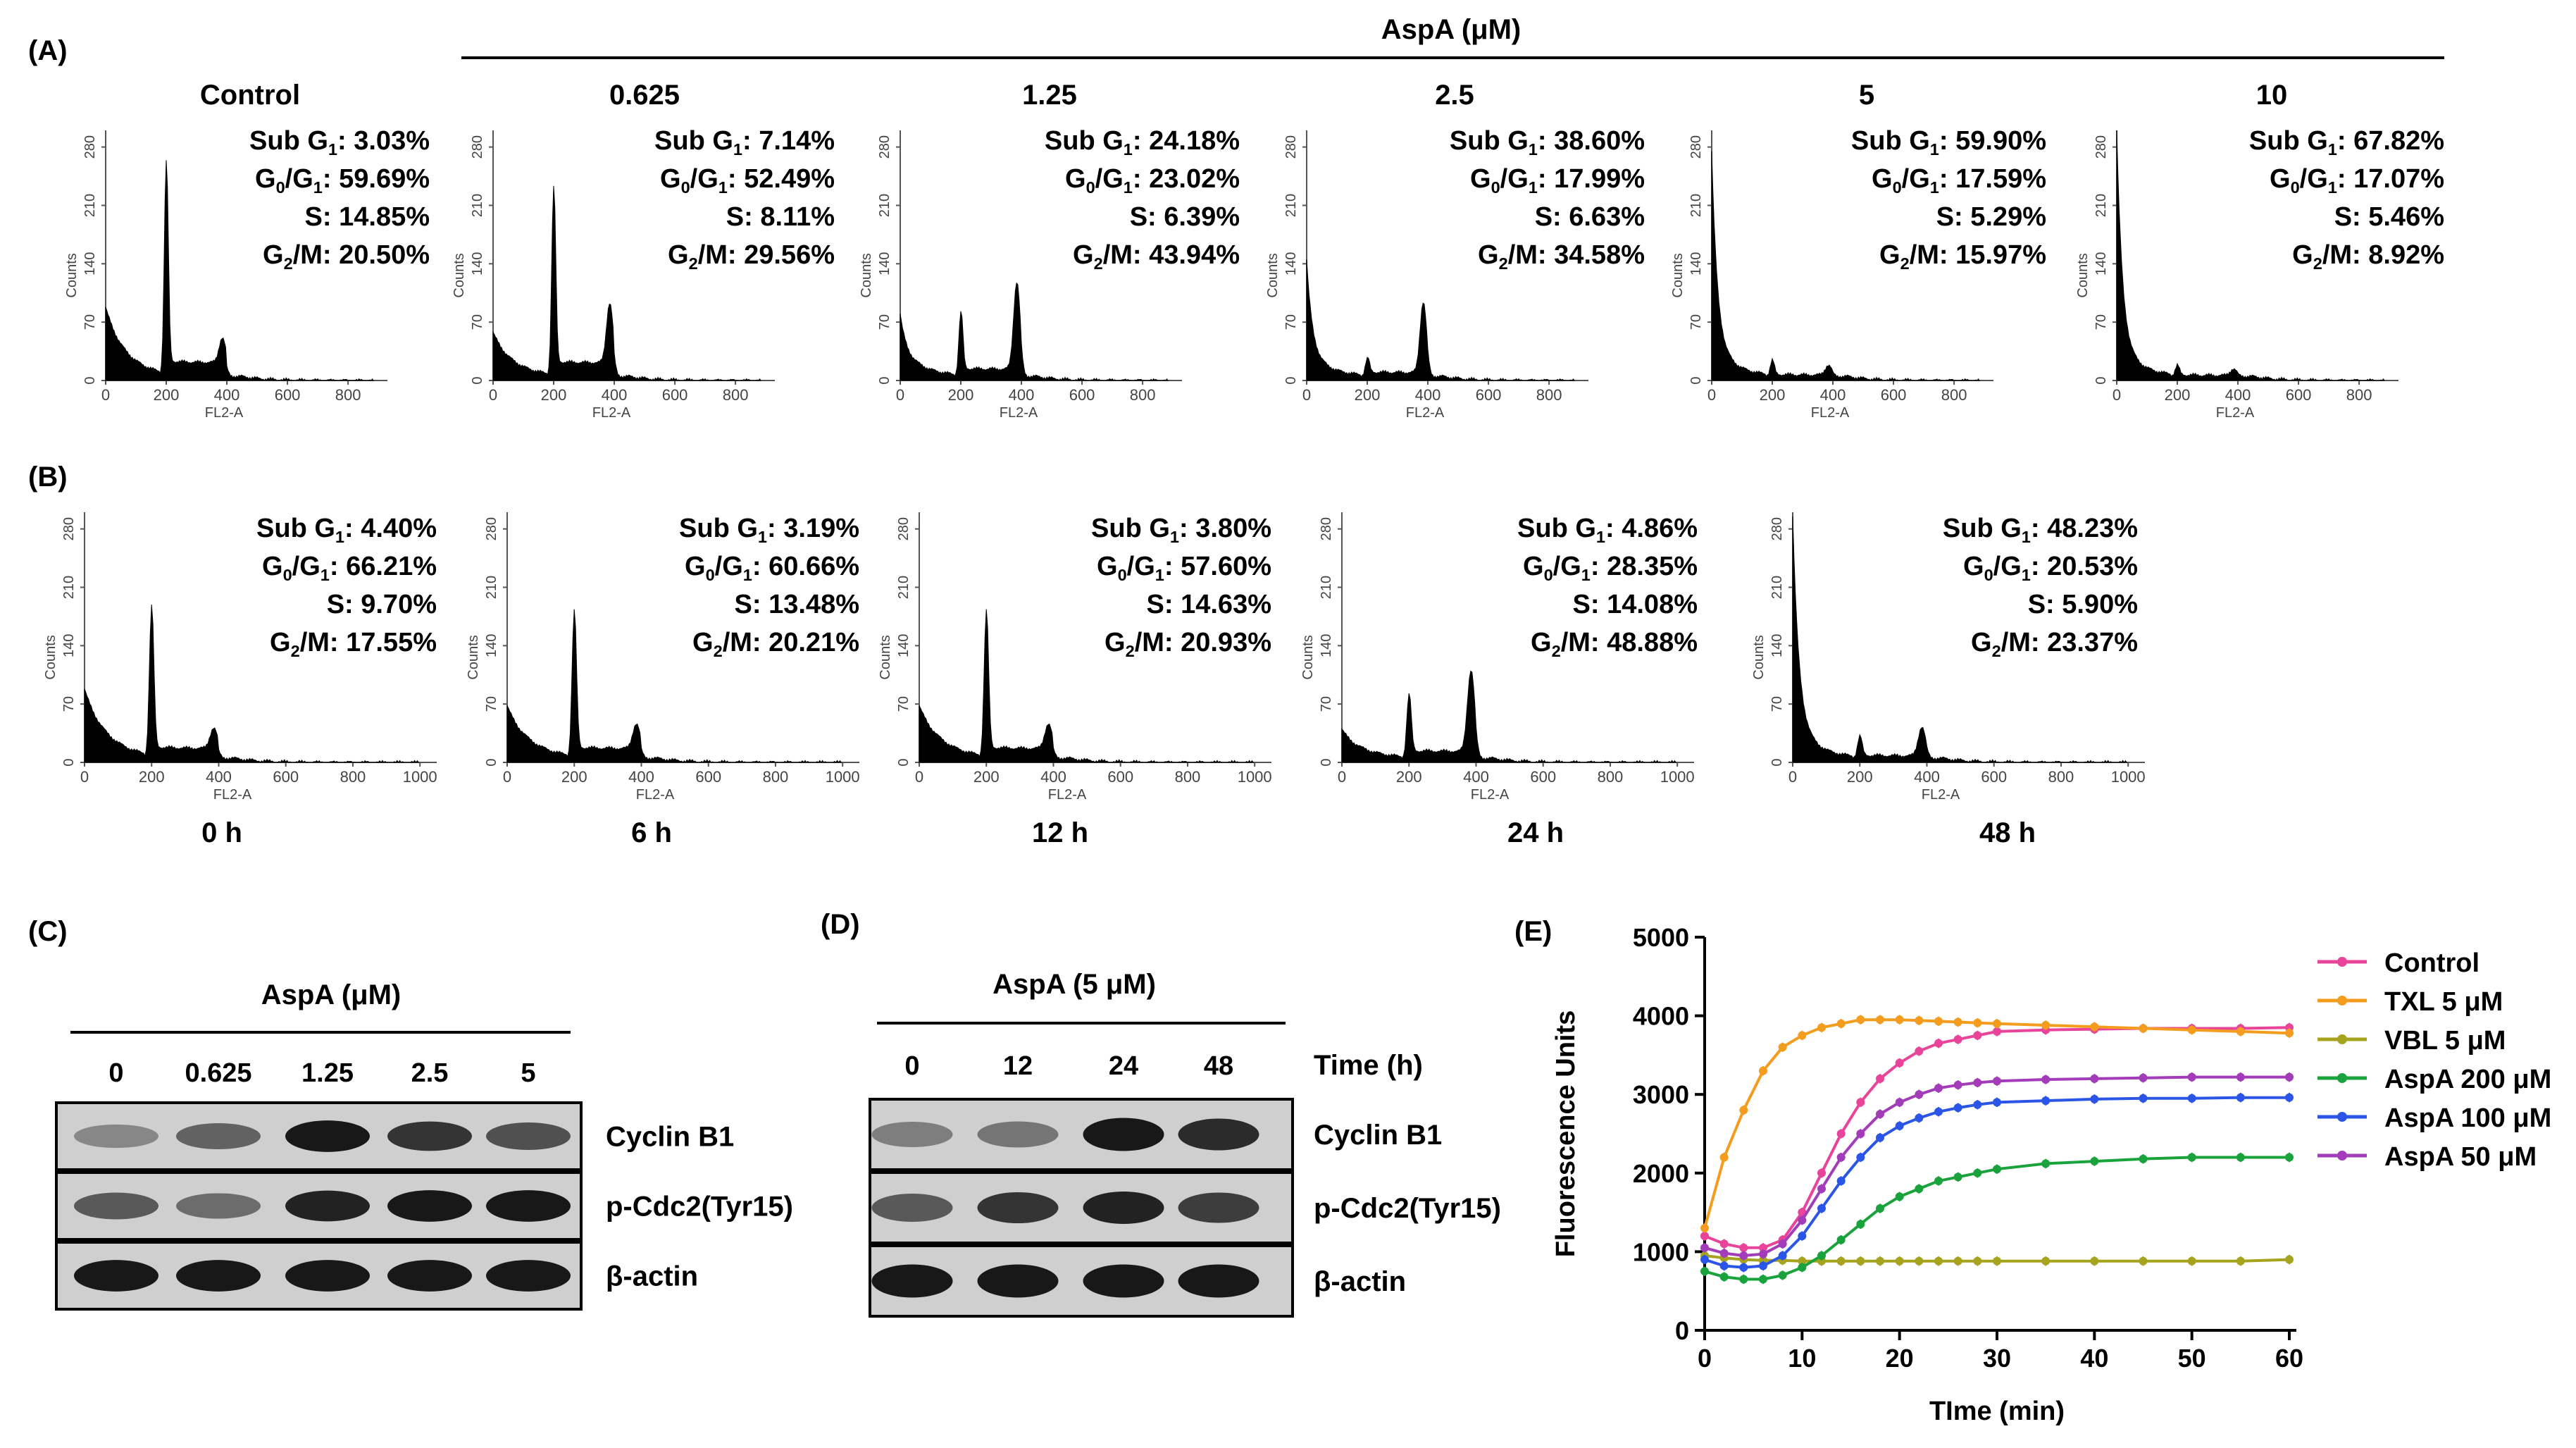  What do you see at coordinates (528, 1073) in the screenshot?
I see `lane-label: 5` at bounding box center [528, 1073].